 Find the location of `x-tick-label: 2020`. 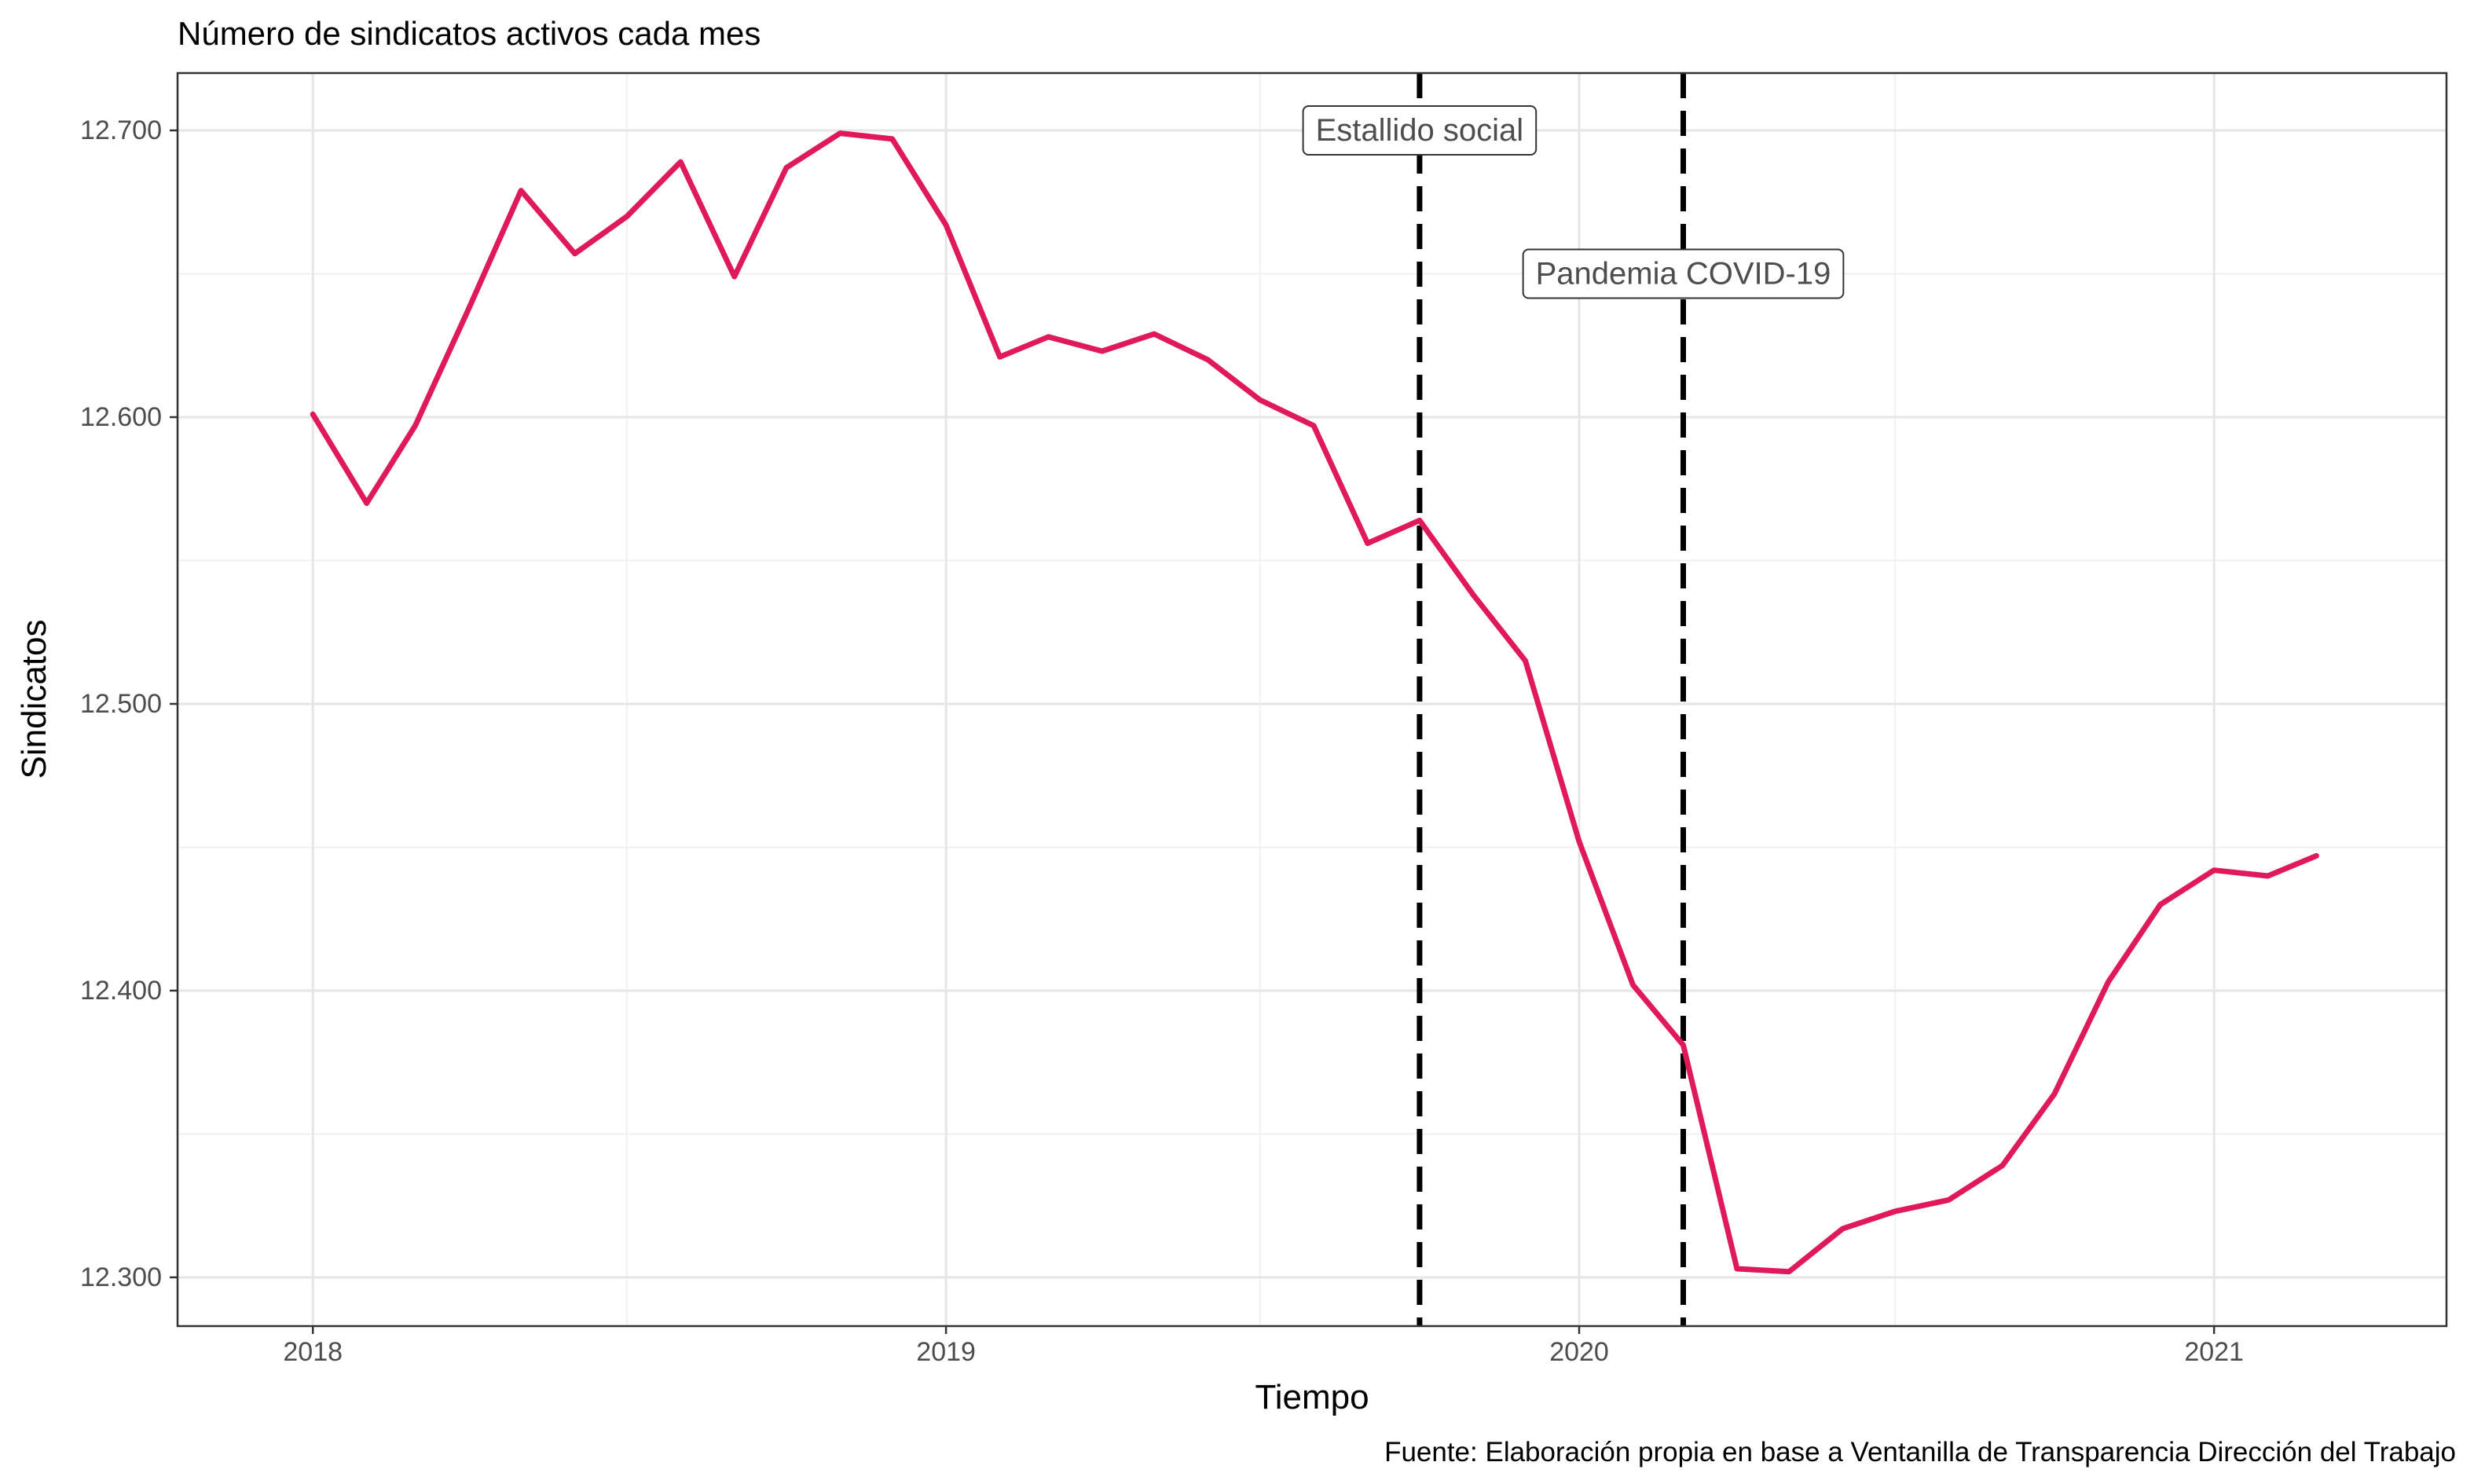

x-tick-label: 2020 is located at coordinates (1579, 1352).